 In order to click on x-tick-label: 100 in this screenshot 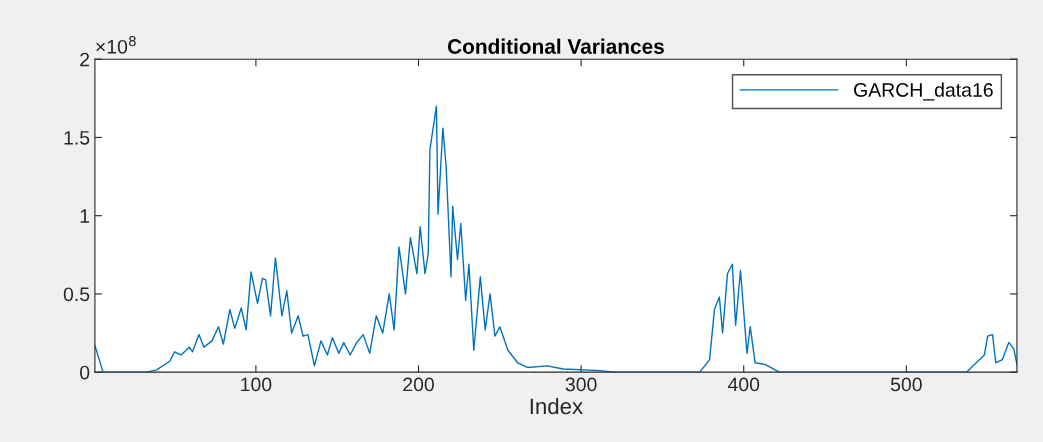, I will do `click(256, 384)`.